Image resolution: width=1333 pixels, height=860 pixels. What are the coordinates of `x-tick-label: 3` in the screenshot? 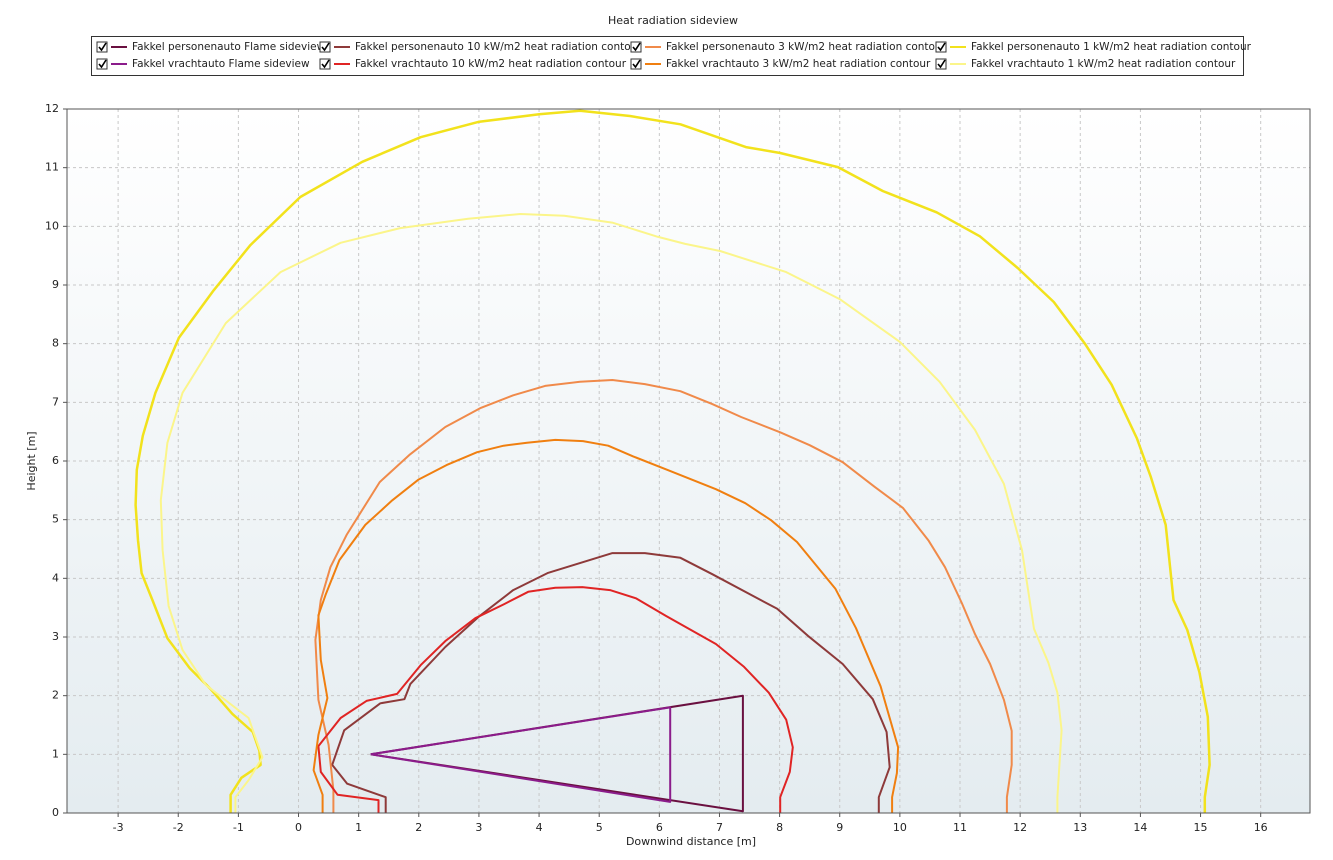 It's located at (478, 827).